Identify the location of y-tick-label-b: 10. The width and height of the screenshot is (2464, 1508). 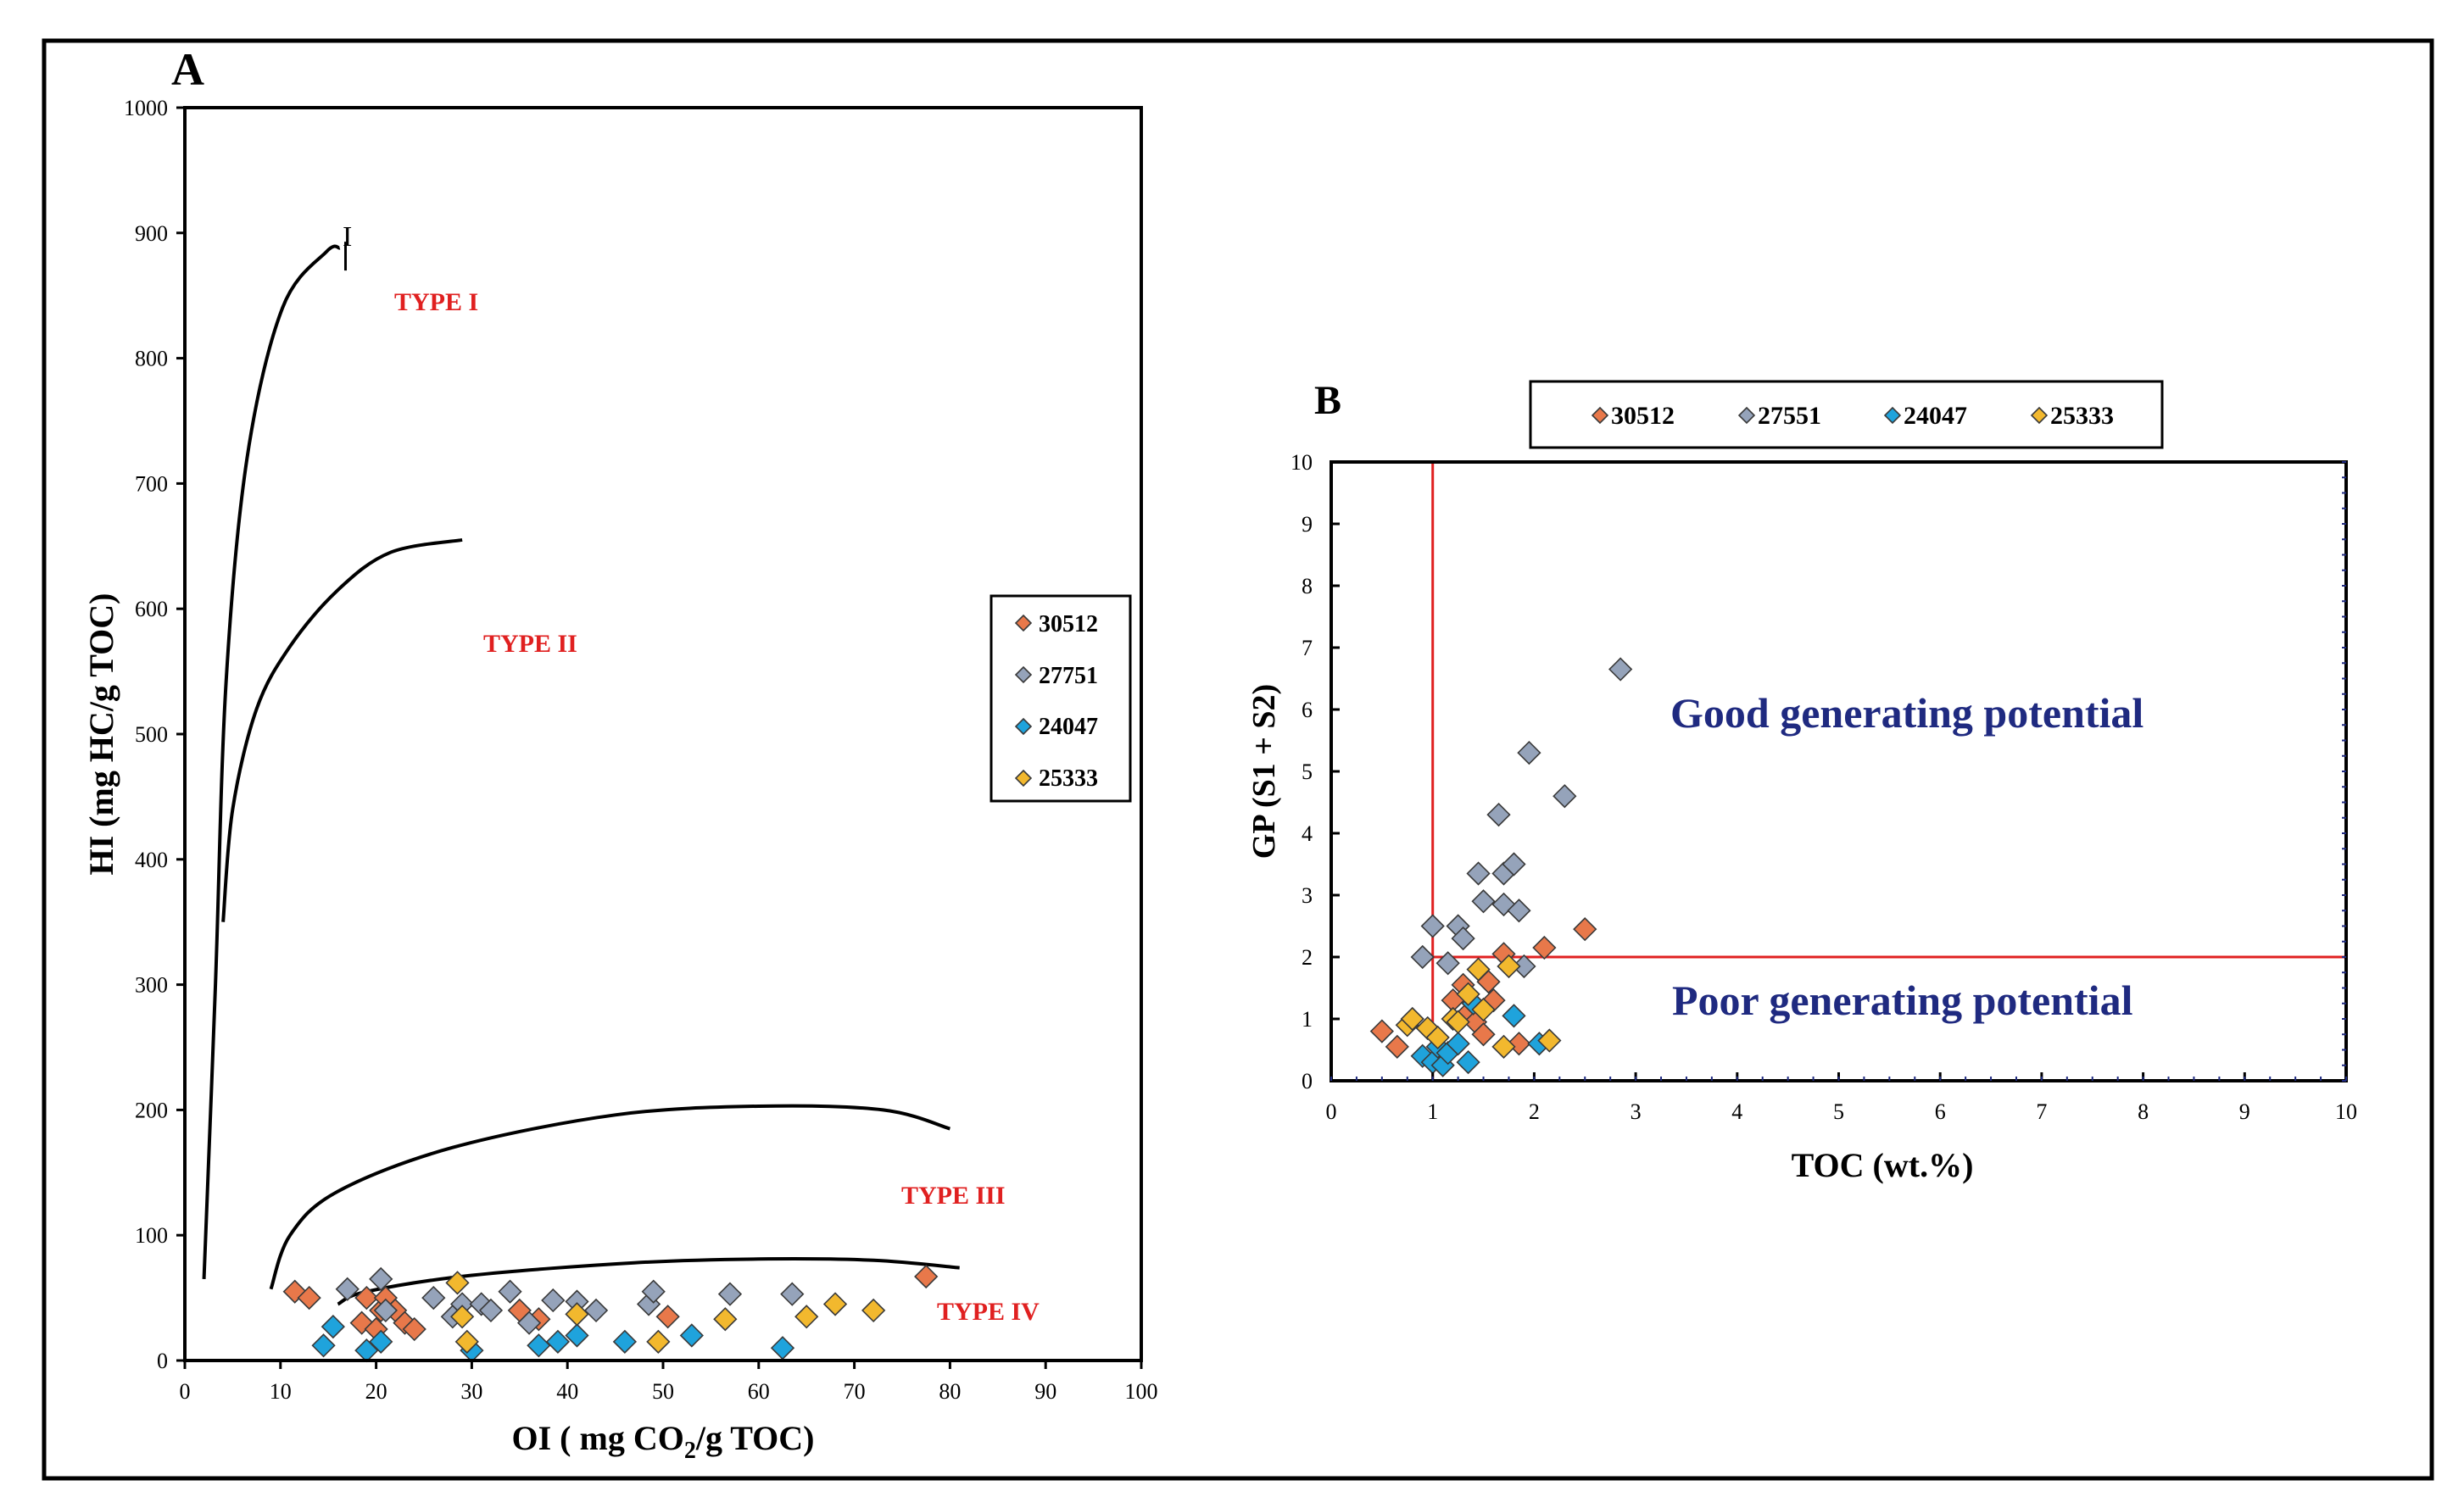
(1302, 463).